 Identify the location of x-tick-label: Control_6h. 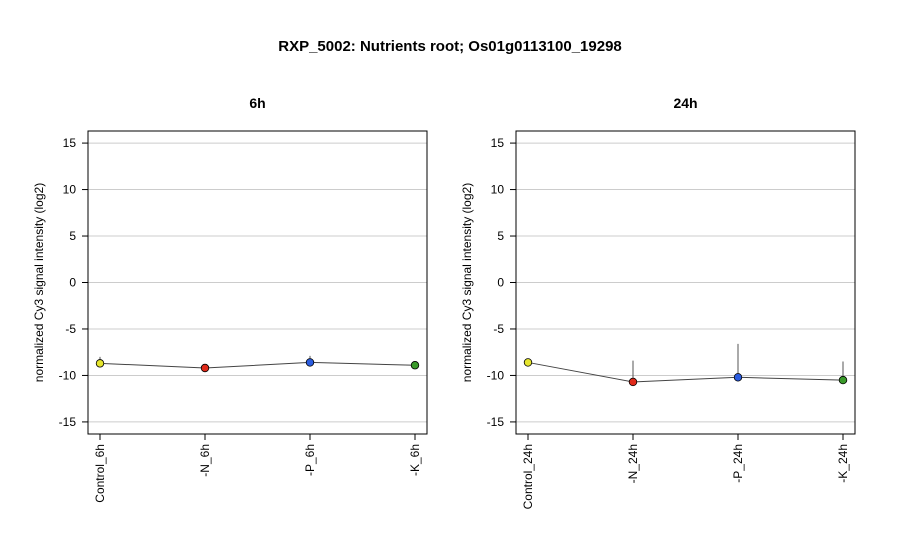
(100, 473).